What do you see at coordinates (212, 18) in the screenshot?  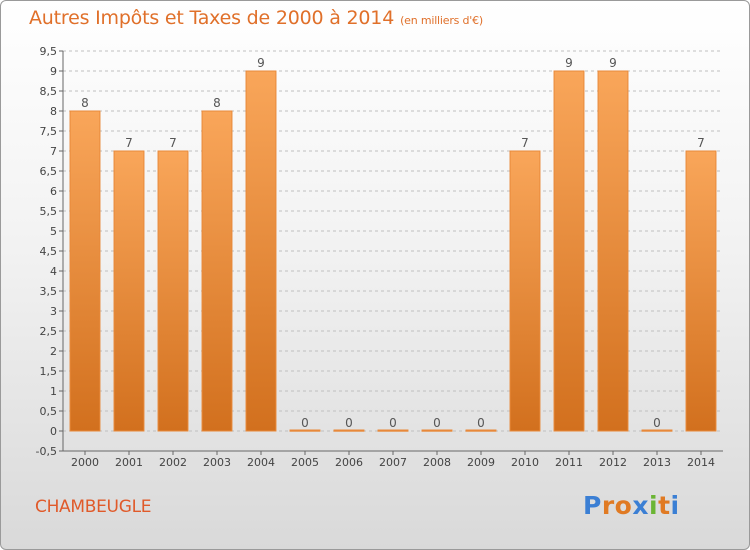 I see `title-text: Autres Impôts et Taxes de 2000 à 2014` at bounding box center [212, 18].